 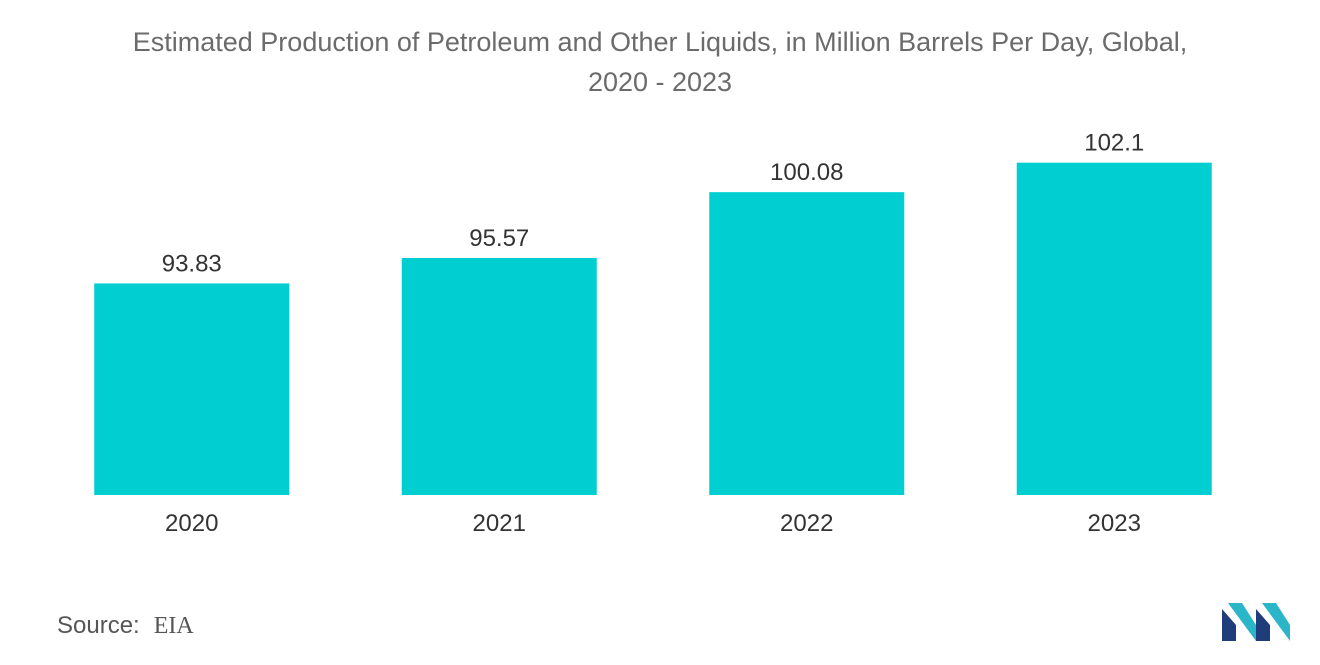 What do you see at coordinates (192, 389) in the screenshot?
I see `bar-2020` at bounding box center [192, 389].